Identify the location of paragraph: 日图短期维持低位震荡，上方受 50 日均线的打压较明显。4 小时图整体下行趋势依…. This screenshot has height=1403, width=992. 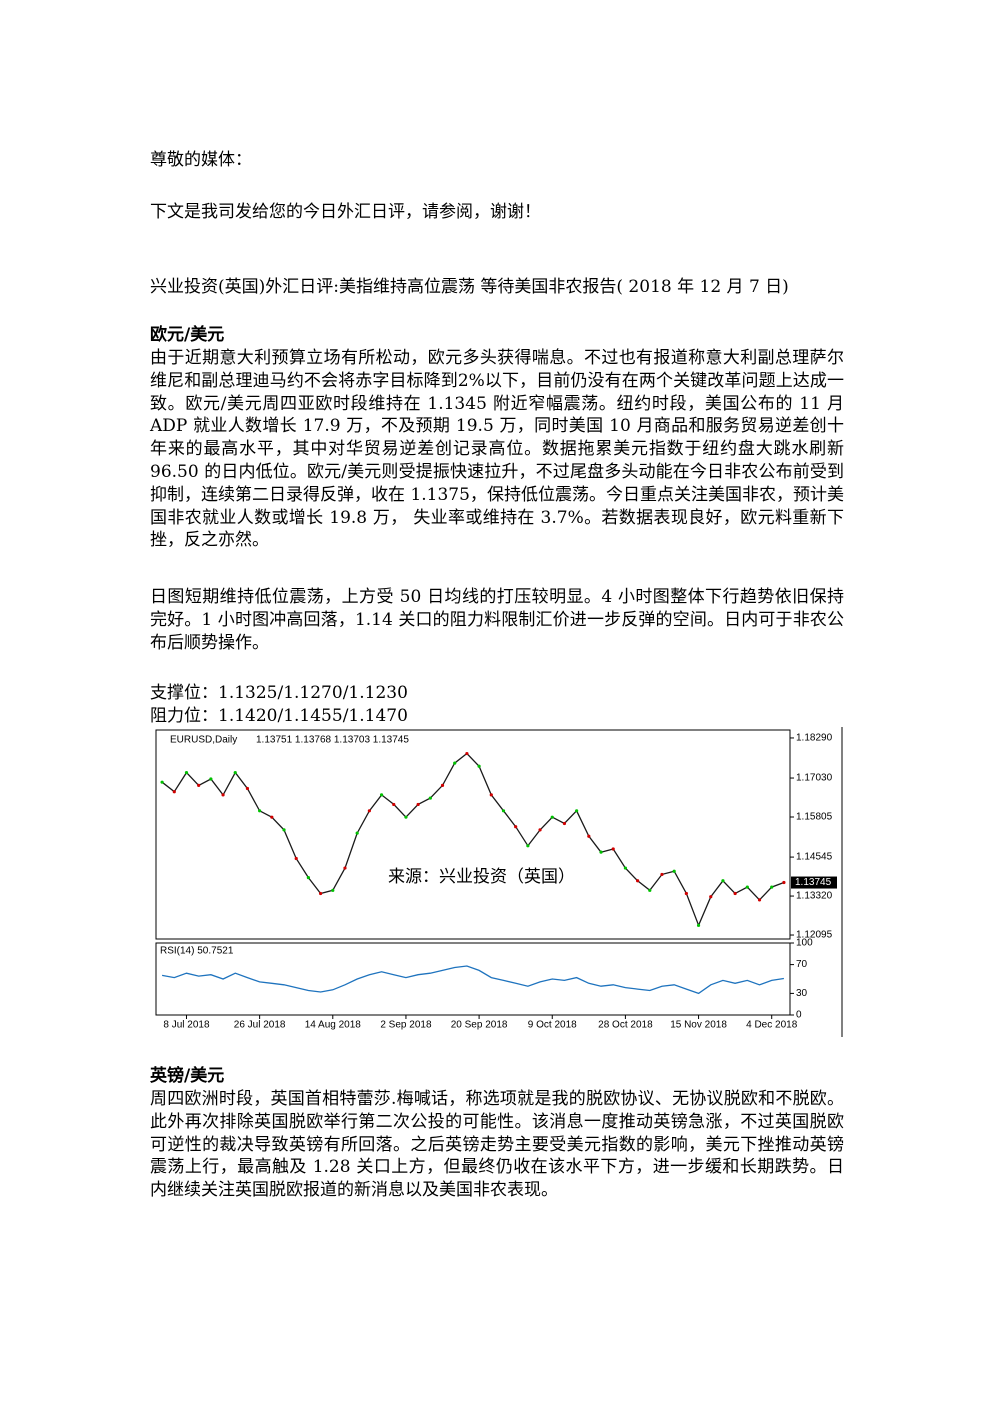
(497, 620).